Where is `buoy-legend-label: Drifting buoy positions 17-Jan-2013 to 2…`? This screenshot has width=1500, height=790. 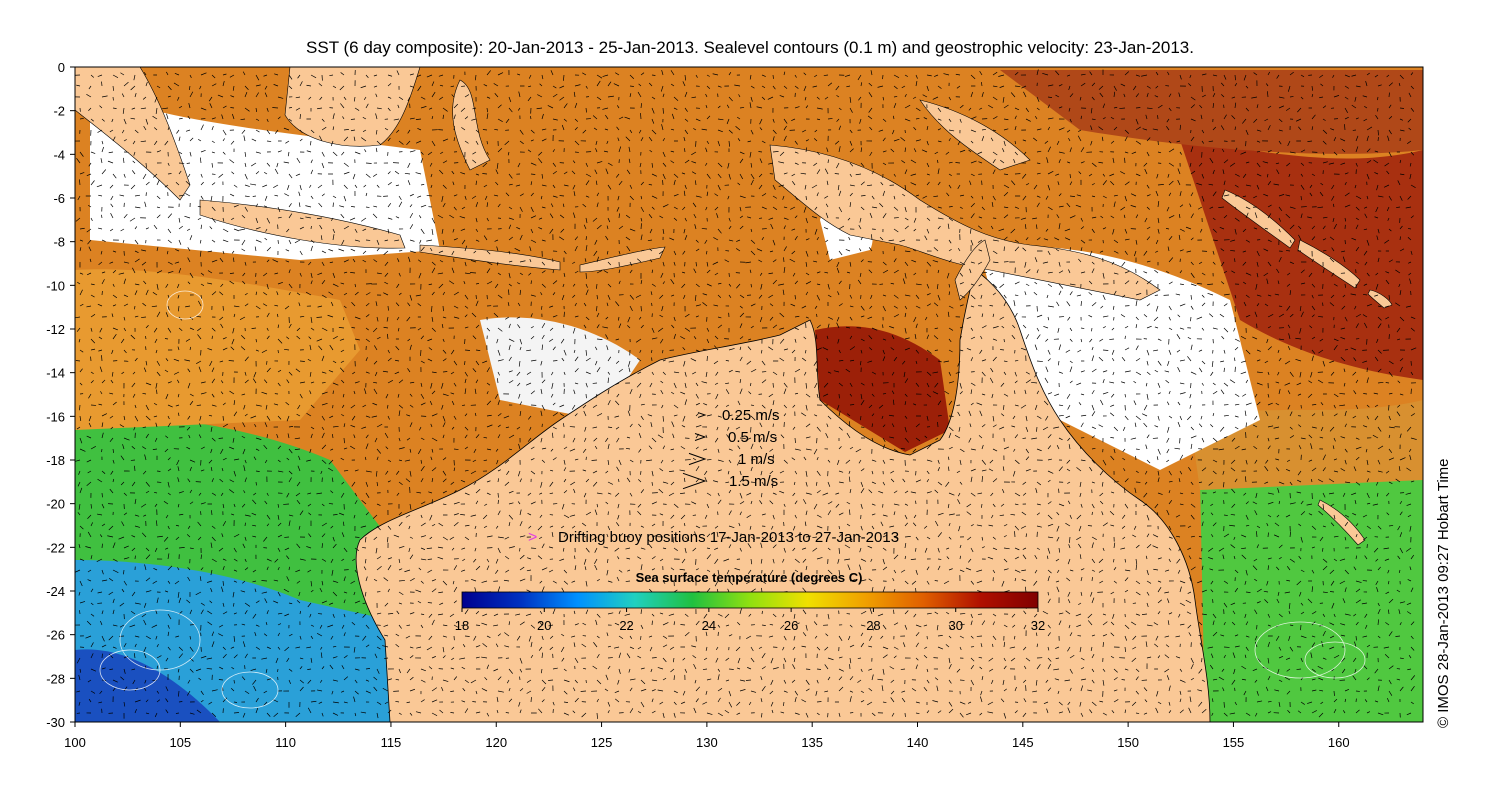 buoy-legend-label: Drifting buoy positions 17-Jan-2013 to 2… is located at coordinates (728, 537).